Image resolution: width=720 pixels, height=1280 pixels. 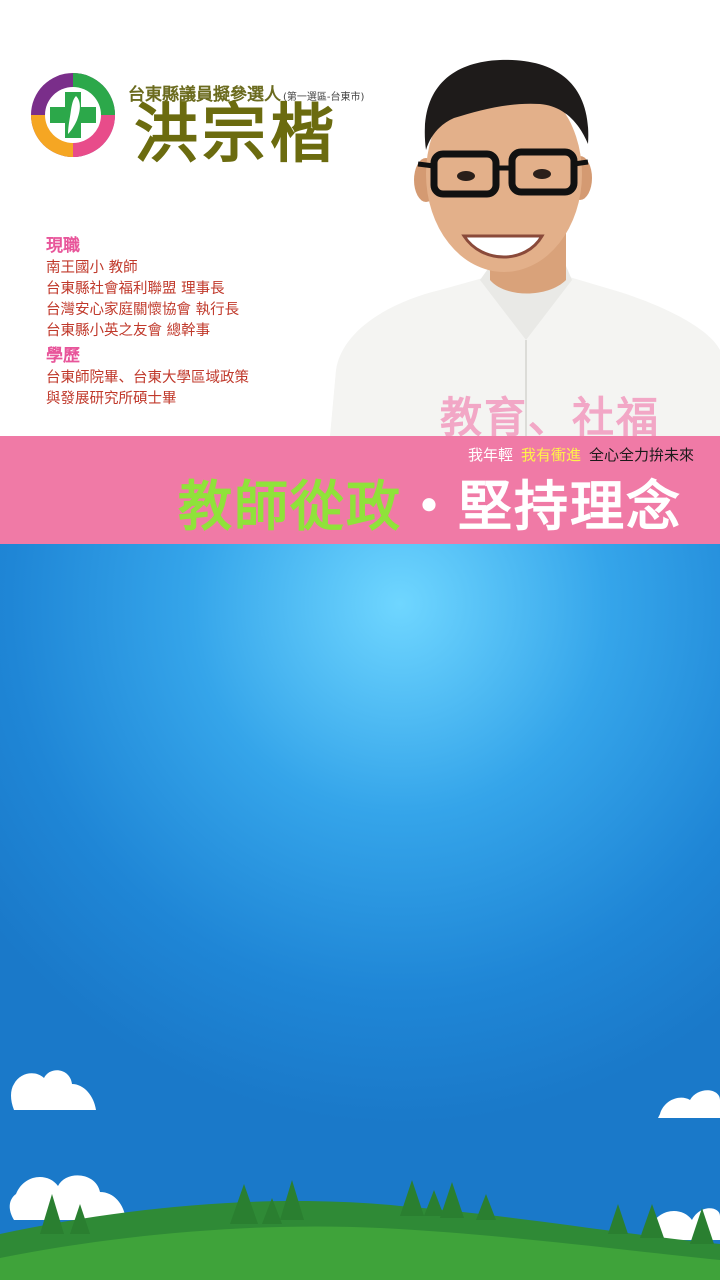 What do you see at coordinates (236, 135) in the screenshot?
I see `candidate-name: 洪宗楷` at bounding box center [236, 135].